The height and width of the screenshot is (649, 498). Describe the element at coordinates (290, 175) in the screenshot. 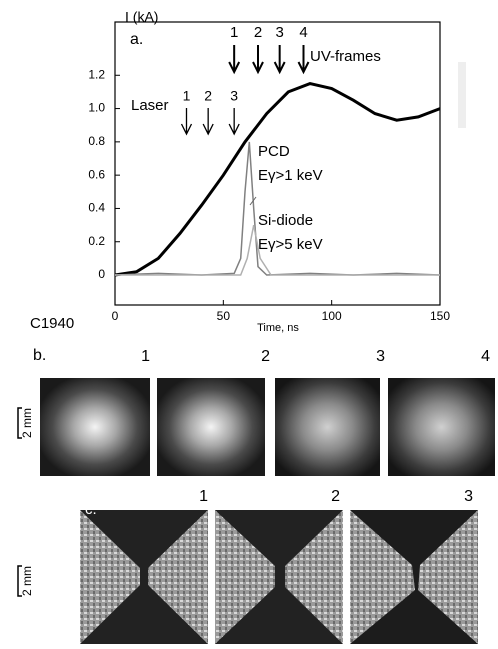

I see `annotation: Eγ>1 keV` at that location.